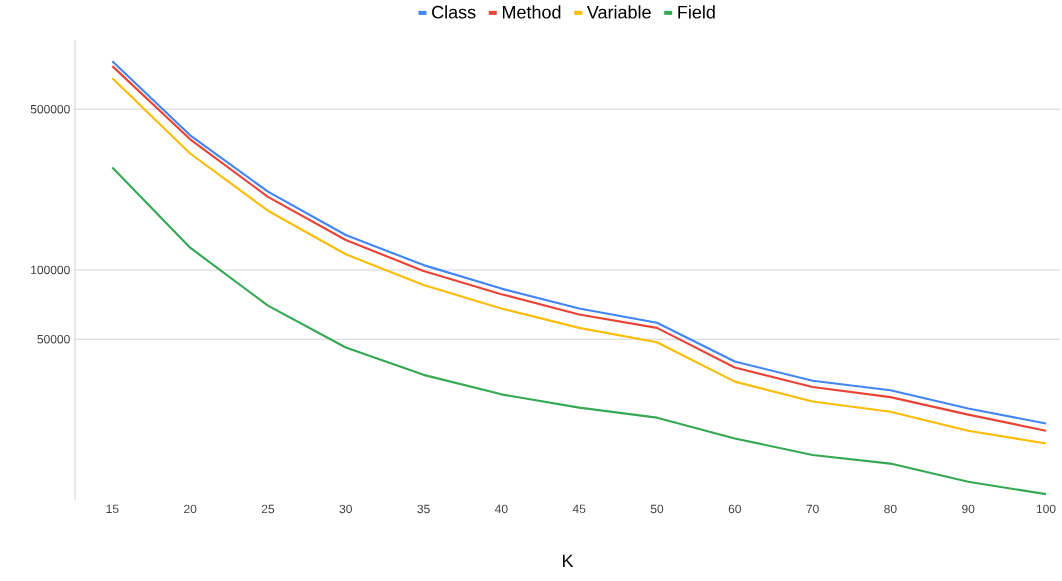 Image resolution: width=1062 pixels, height=581 pixels. What do you see at coordinates (890, 509) in the screenshot?
I see `x-tick-label: 80` at bounding box center [890, 509].